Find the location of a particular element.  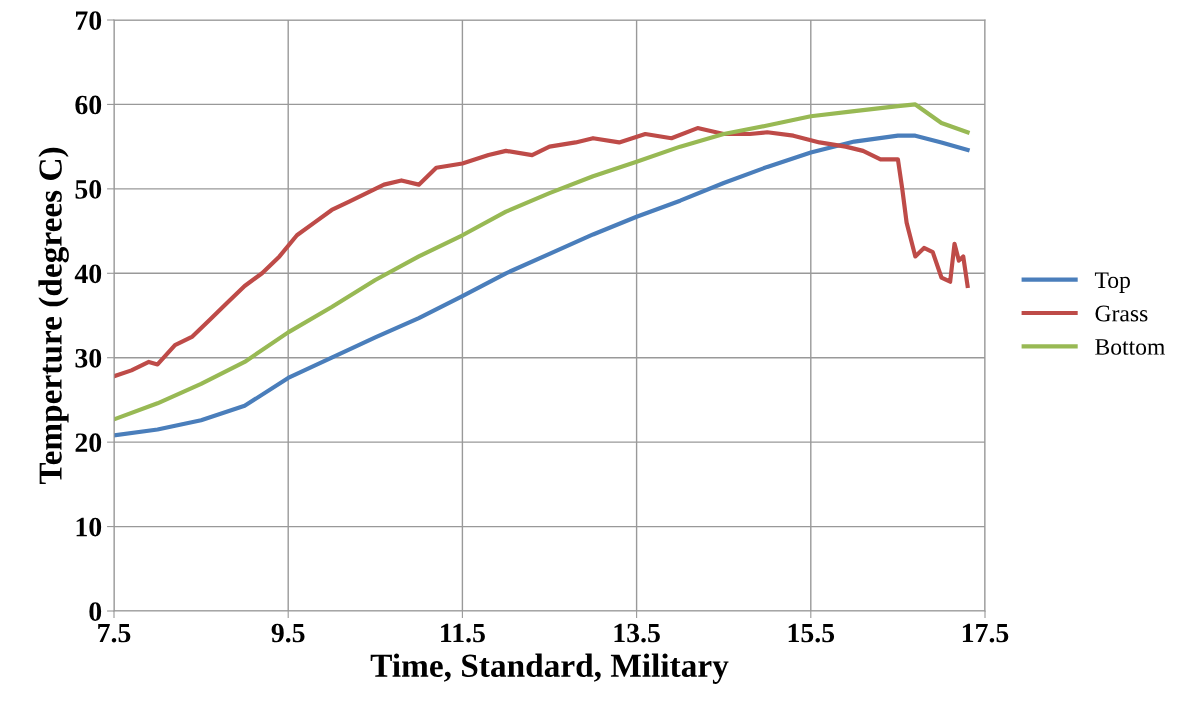

y-tick-label: 70 is located at coordinates (89, 20).